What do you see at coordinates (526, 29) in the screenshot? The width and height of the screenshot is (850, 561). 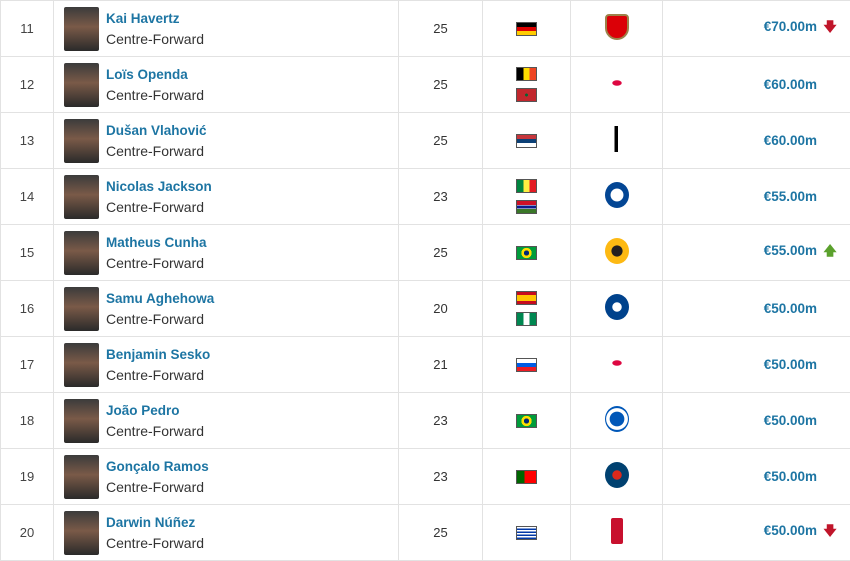 I see `flag-germany-icon` at bounding box center [526, 29].